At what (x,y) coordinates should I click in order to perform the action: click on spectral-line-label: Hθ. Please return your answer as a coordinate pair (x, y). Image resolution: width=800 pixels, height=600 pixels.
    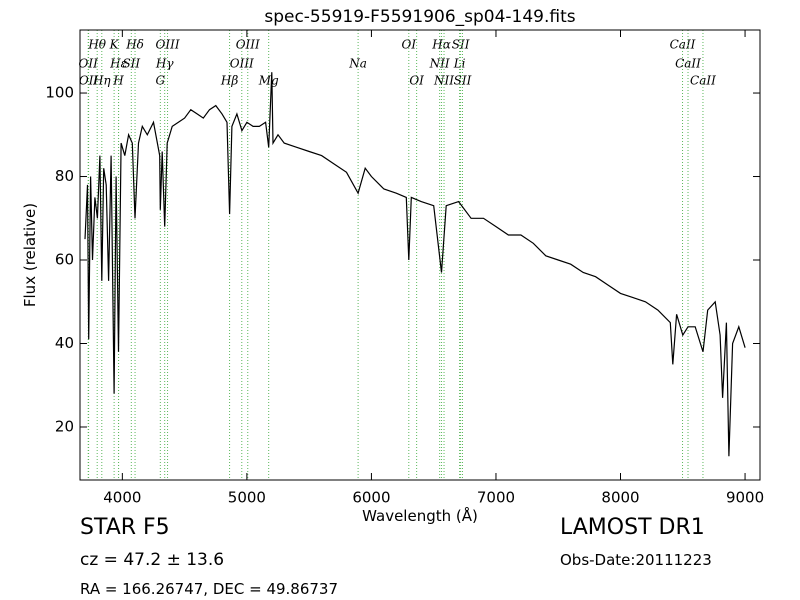
    Looking at the image, I should click on (96, 45).